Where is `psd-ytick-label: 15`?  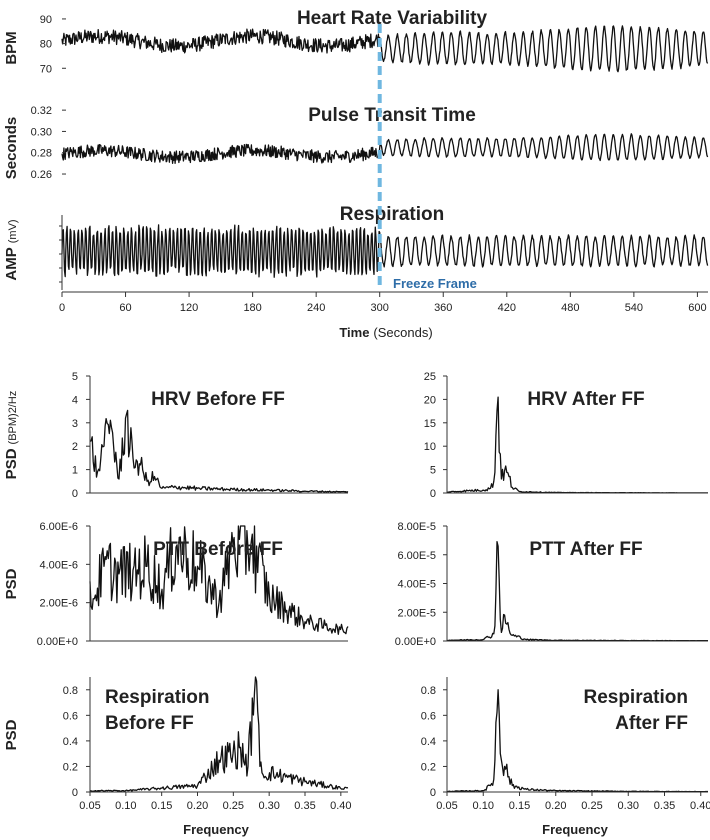 psd-ytick-label: 15 is located at coordinates (430, 424).